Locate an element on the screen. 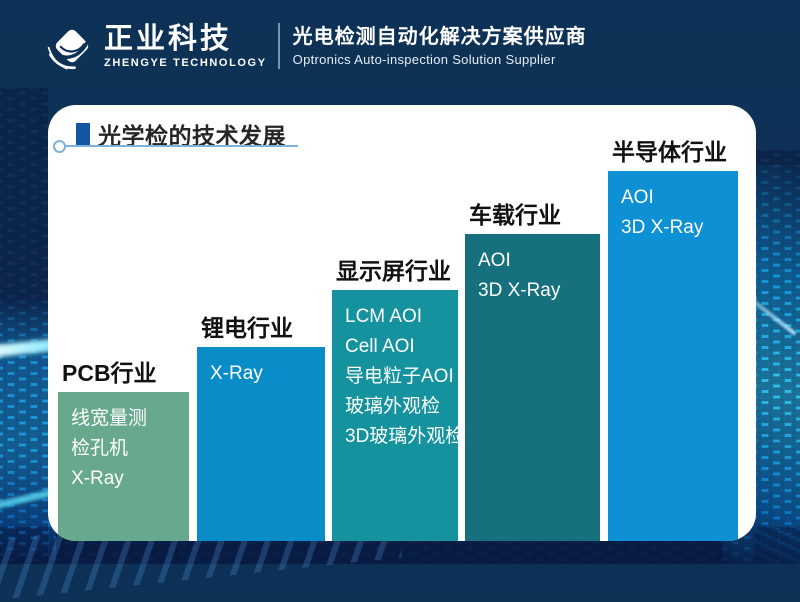 This screenshot has width=800, height=602. industry-bar: X-Ray is located at coordinates (261, 444).